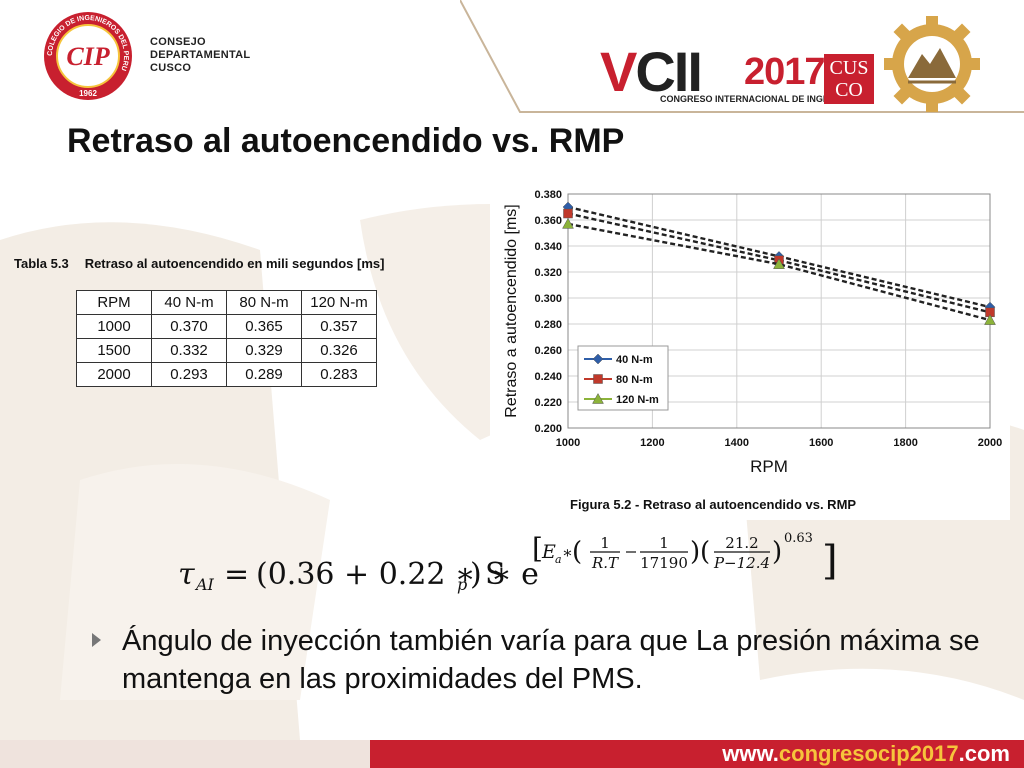  I want to click on legend-entry: 80 N-m, so click(634, 380).